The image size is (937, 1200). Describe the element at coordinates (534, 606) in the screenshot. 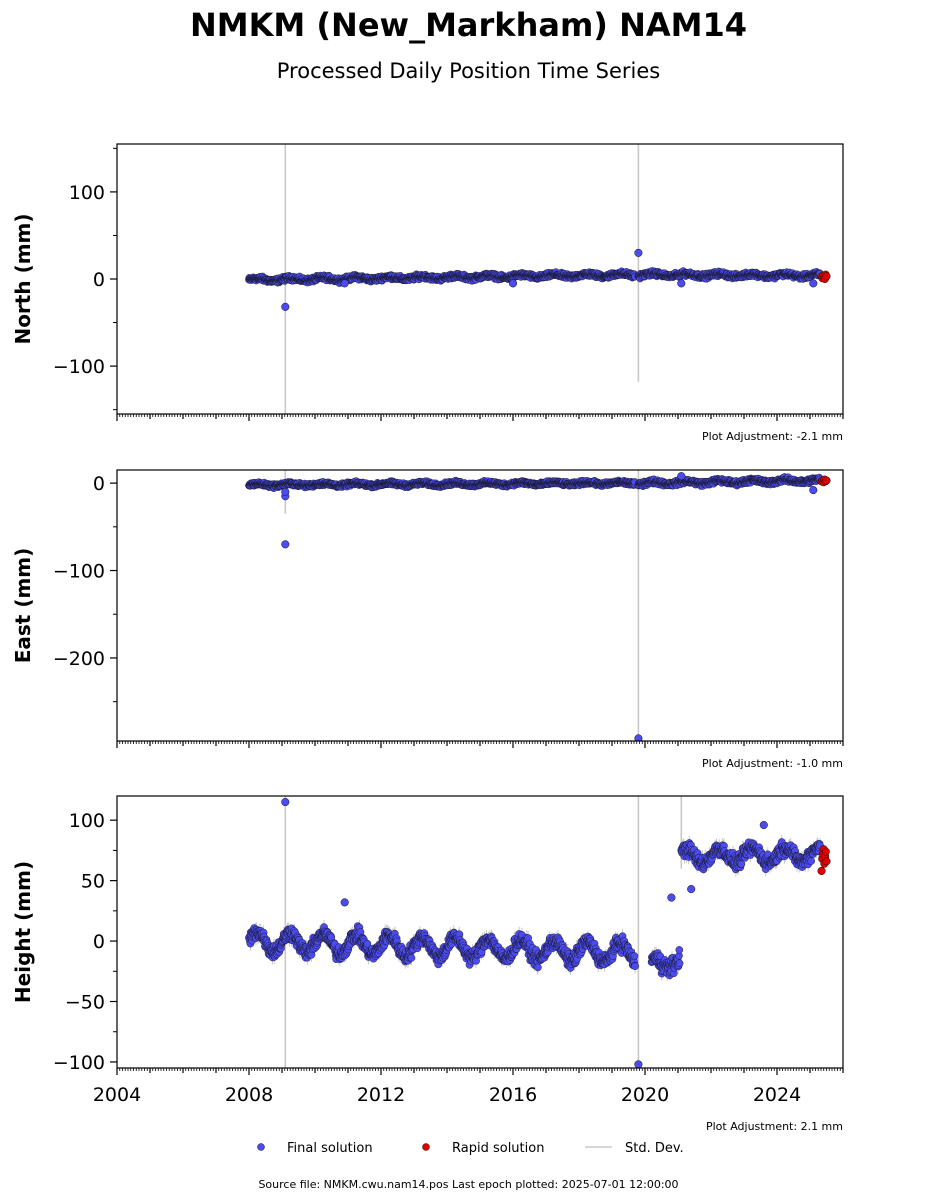

I see `east-final-points` at that location.